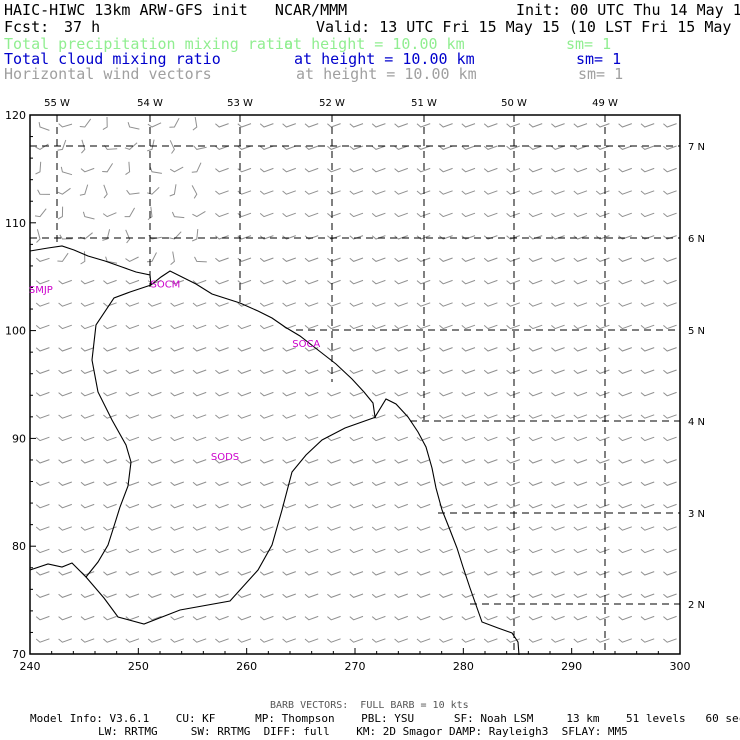  Describe the element at coordinates (424, 103) in the screenshot. I see `lon-label: 51 W` at that location.